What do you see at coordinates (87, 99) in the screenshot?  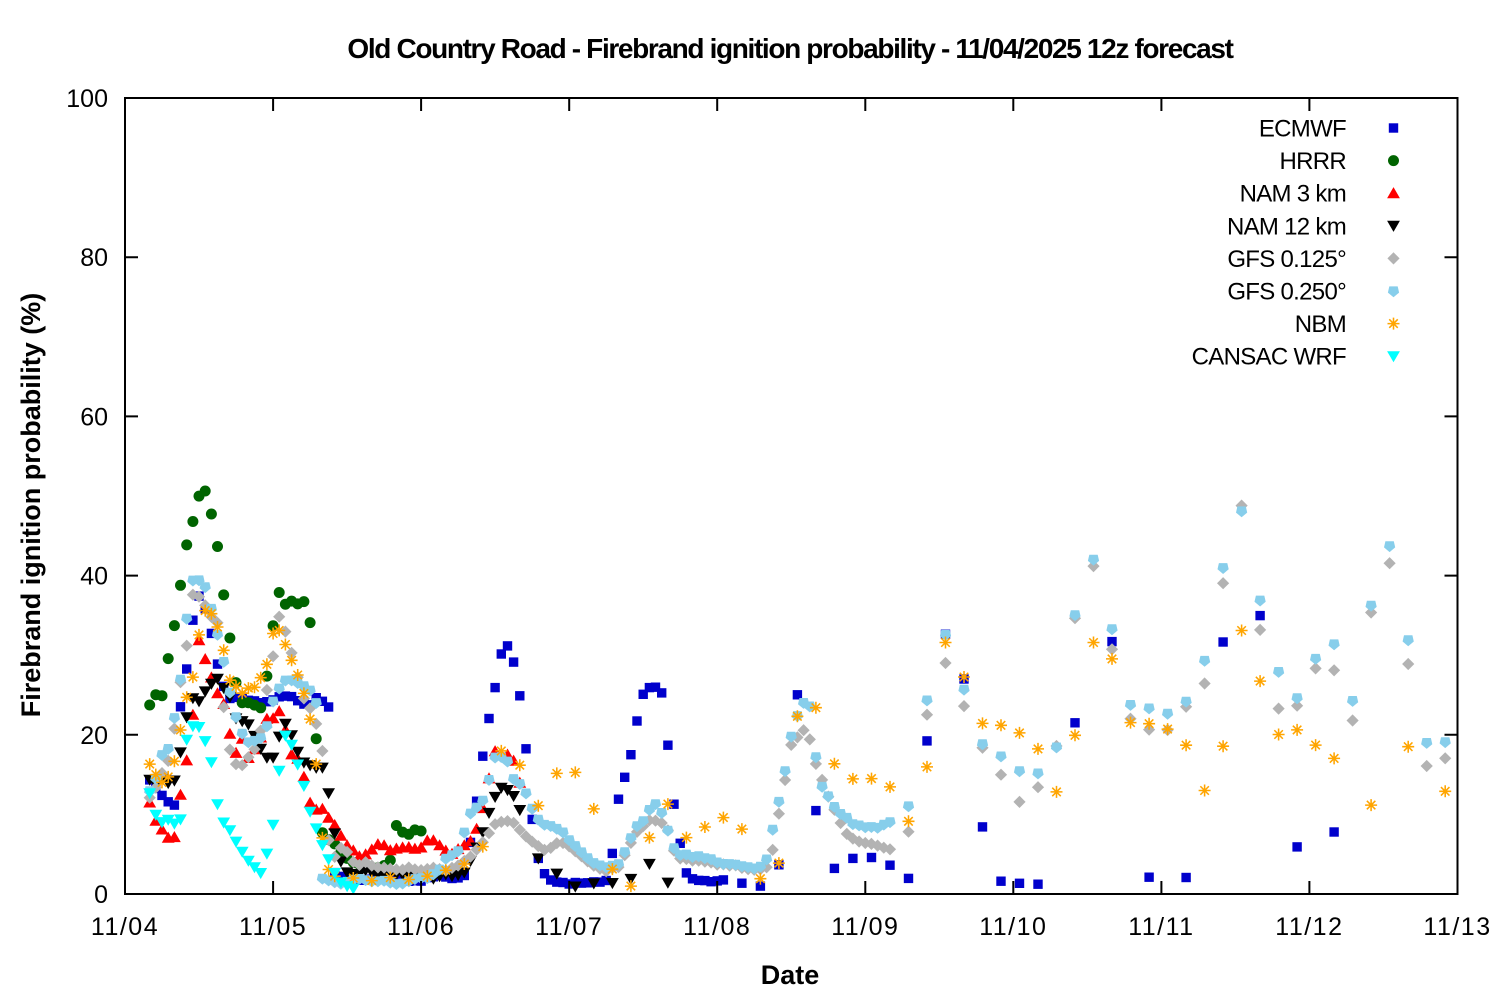 I see `svg-text: 100` at bounding box center [87, 99].